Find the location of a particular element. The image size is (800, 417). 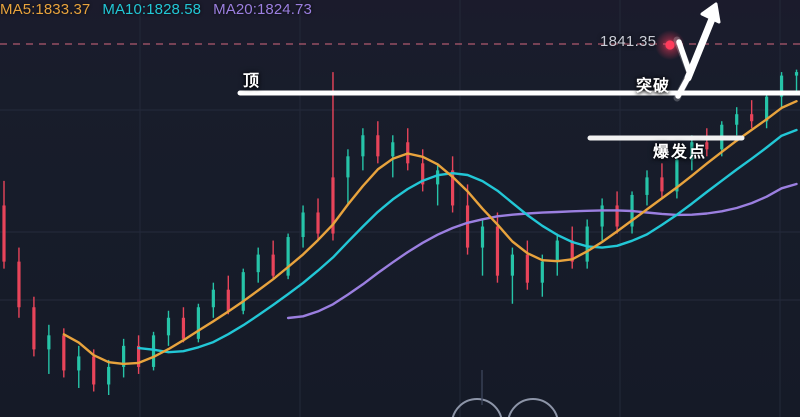

ma-legend: MA5:1833.37 MA10:1828.58 MA20:1824.73 is located at coordinates (156, 9).